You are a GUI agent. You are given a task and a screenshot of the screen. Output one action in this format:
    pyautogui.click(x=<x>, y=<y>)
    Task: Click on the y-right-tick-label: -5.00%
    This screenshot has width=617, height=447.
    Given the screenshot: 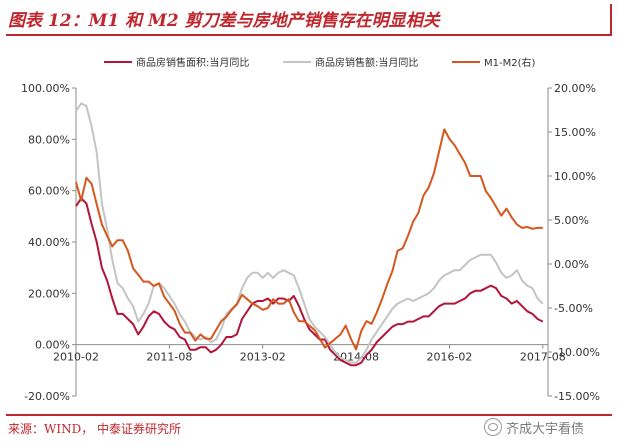 What is the action you would take?
    pyautogui.click(x=573, y=308)
    